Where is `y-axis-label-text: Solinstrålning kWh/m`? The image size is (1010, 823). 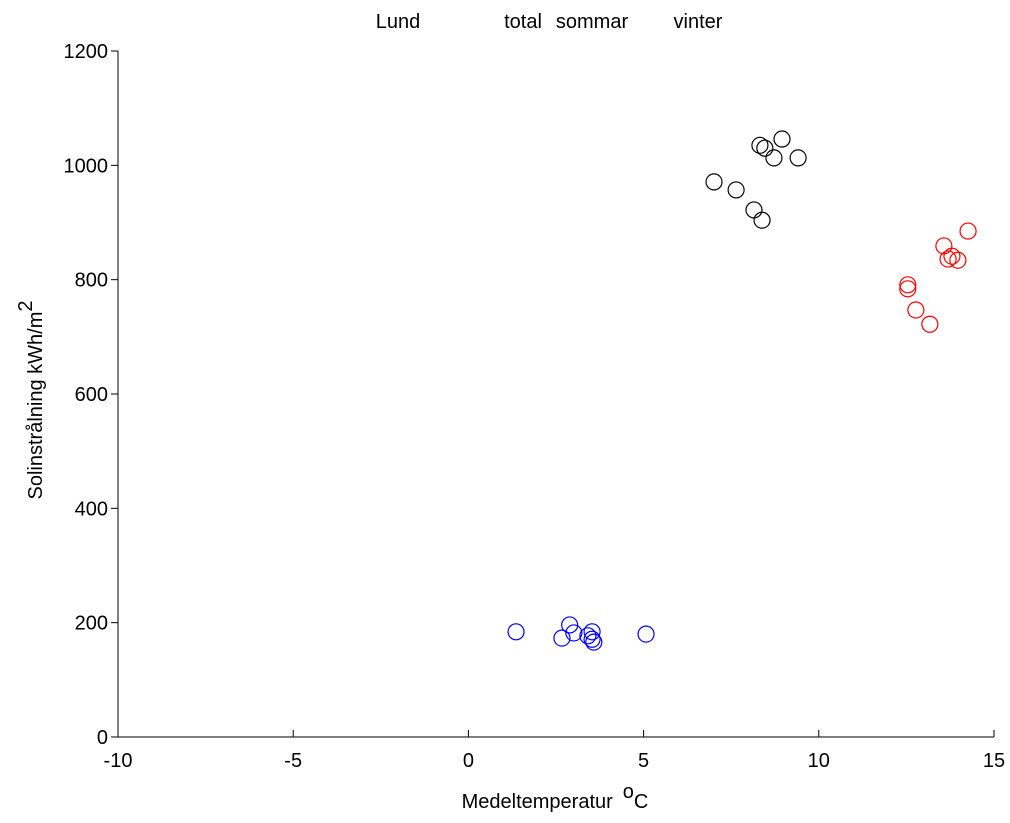 y-axis-label-text: Solinstrålning kWh/m is located at coordinates (36, 406).